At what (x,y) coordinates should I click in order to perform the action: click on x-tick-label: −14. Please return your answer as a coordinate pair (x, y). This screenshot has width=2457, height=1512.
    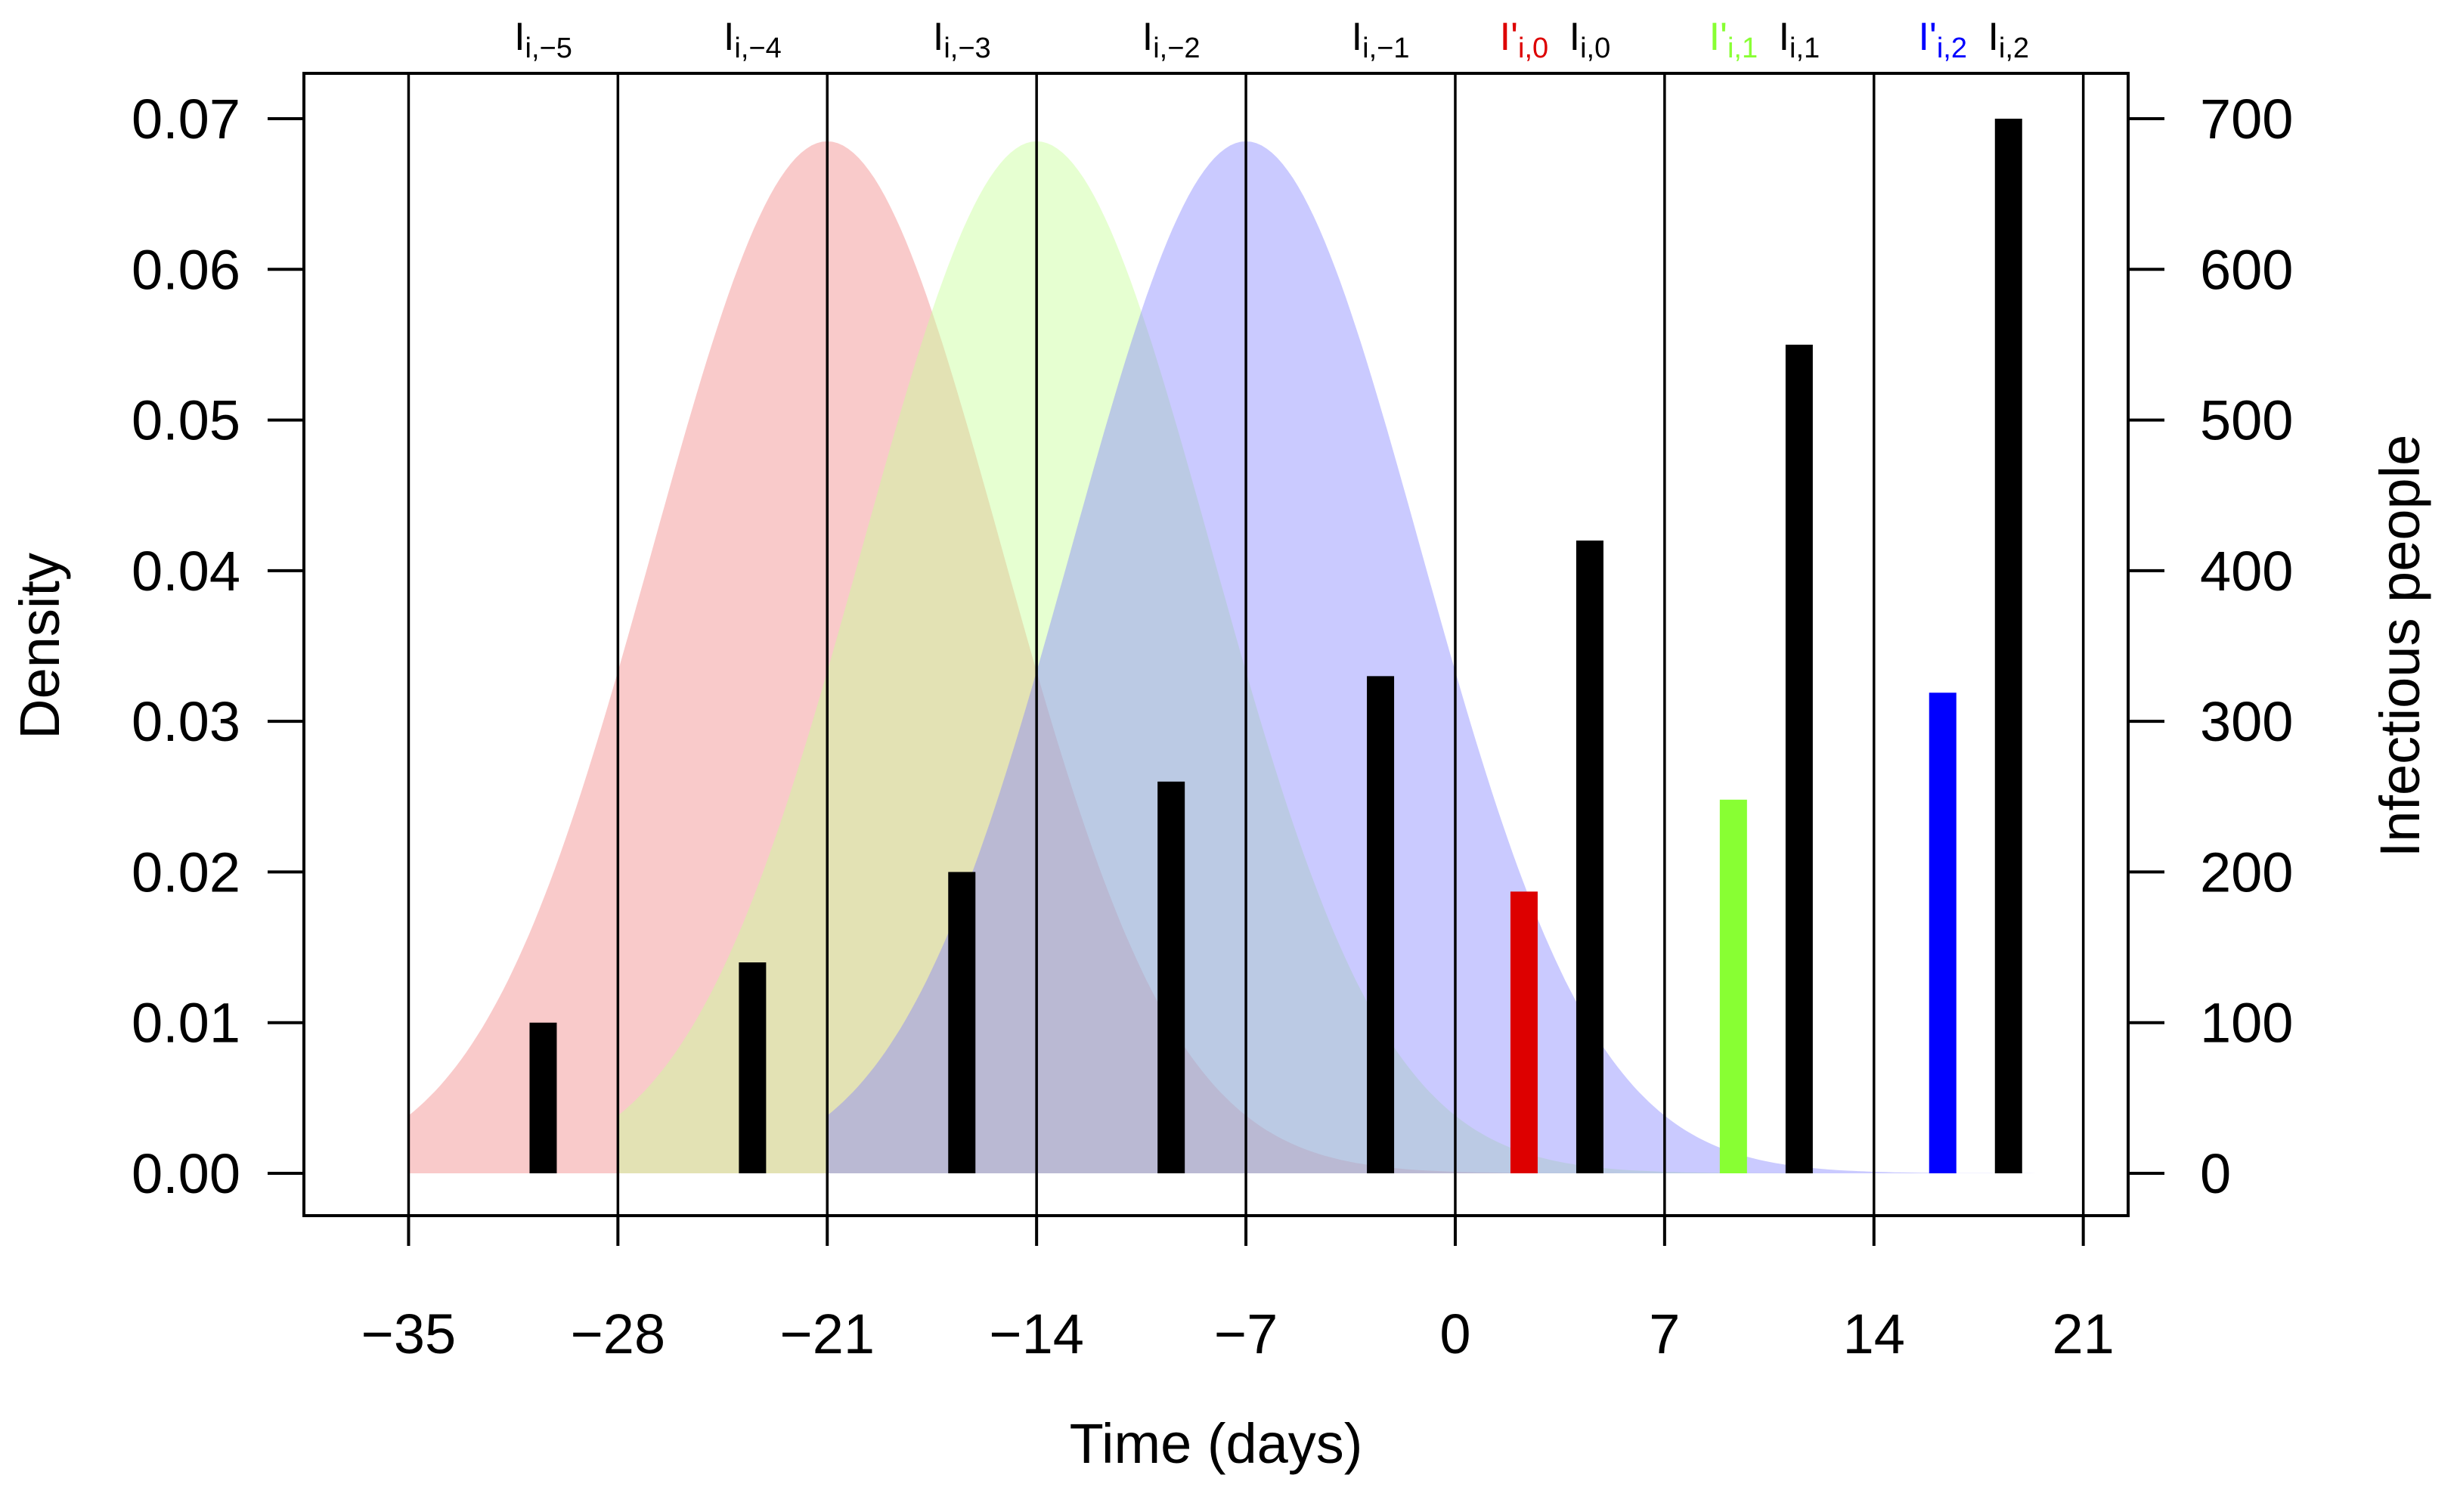
    Looking at the image, I should click on (1036, 1334).